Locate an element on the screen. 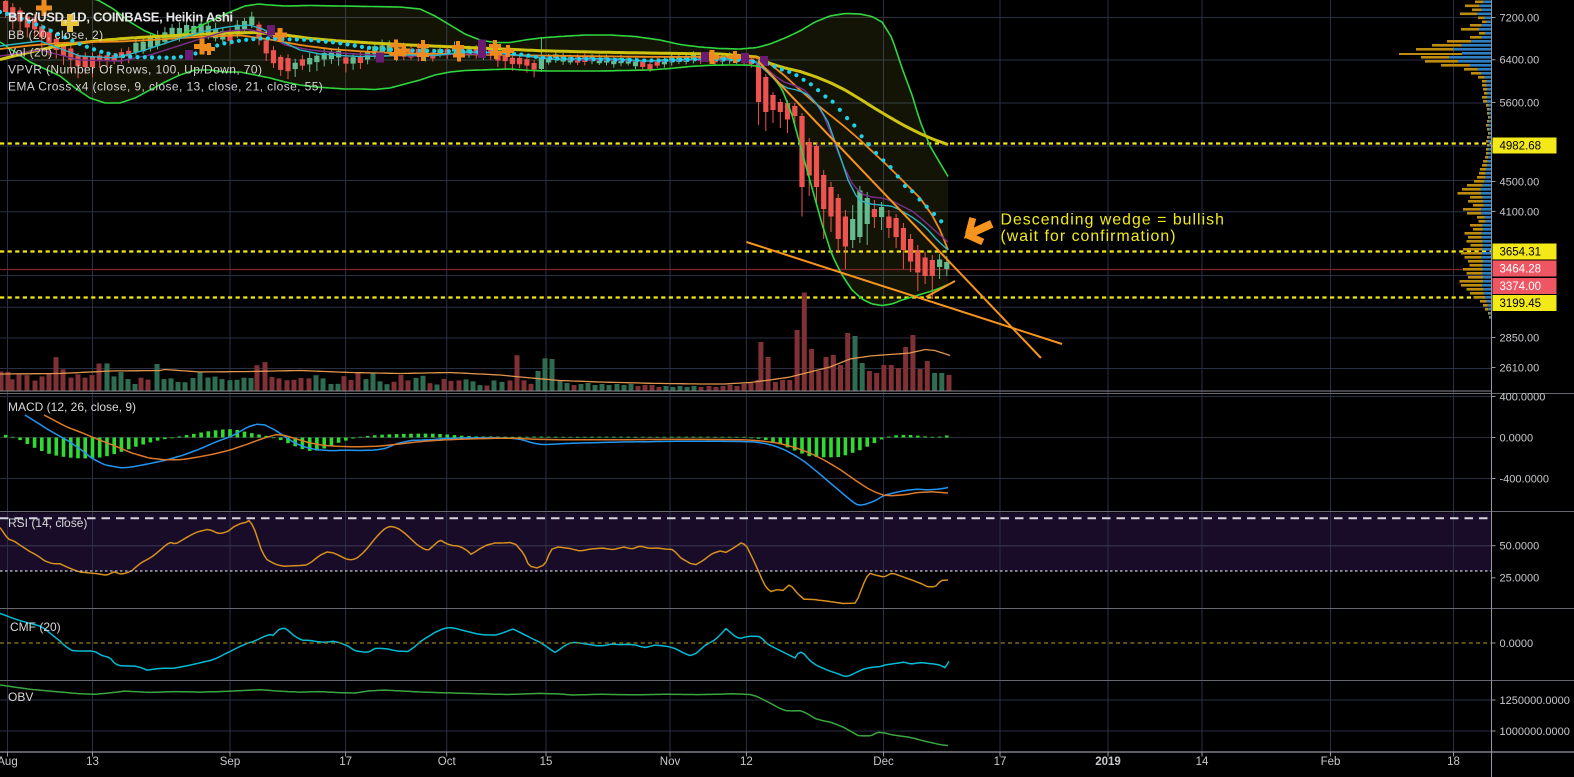  svg-text: 1250000.0000 is located at coordinates (1535, 701).